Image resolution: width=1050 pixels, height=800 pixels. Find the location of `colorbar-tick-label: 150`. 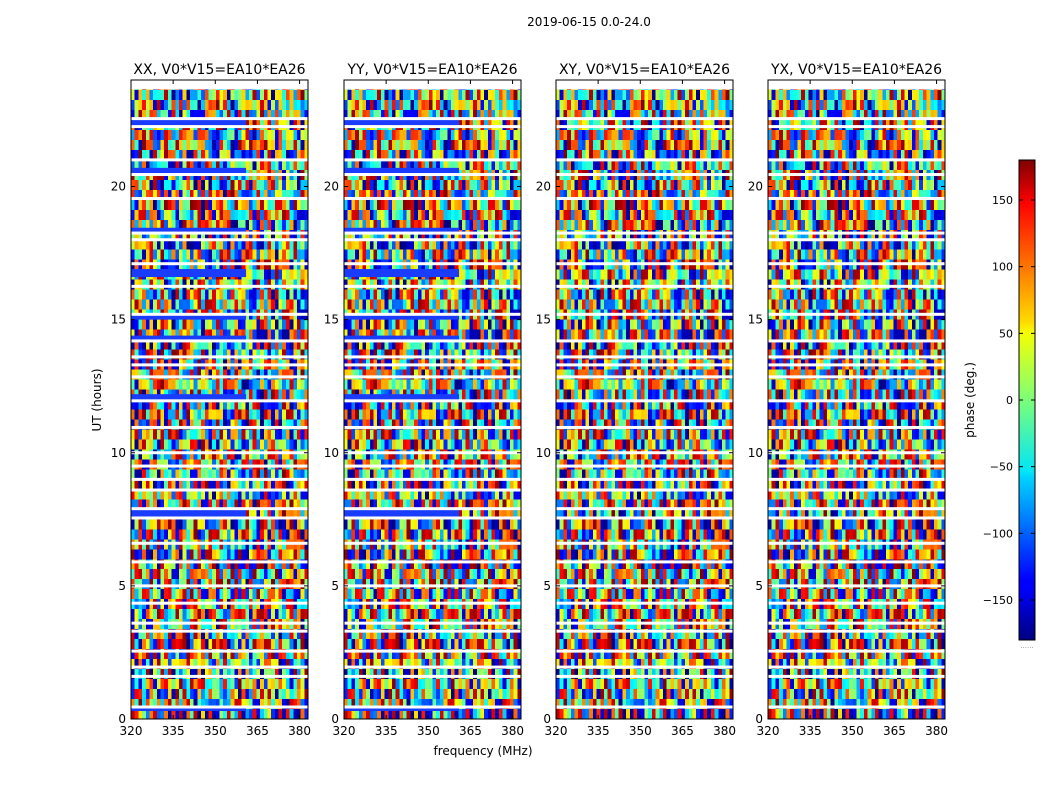

colorbar-tick-label: 150 is located at coordinates (1002, 200).